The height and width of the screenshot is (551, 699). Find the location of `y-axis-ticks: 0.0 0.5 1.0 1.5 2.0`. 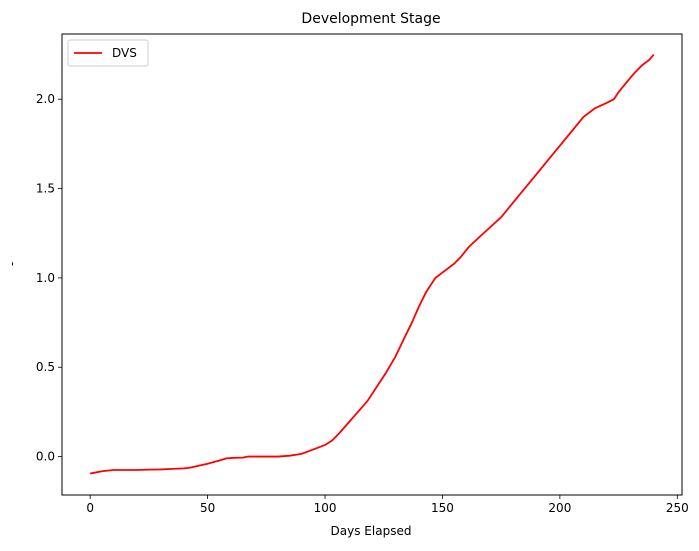

y-axis-ticks: 0.0 0.5 1.0 1.5 2.0 is located at coordinates (49, 278).